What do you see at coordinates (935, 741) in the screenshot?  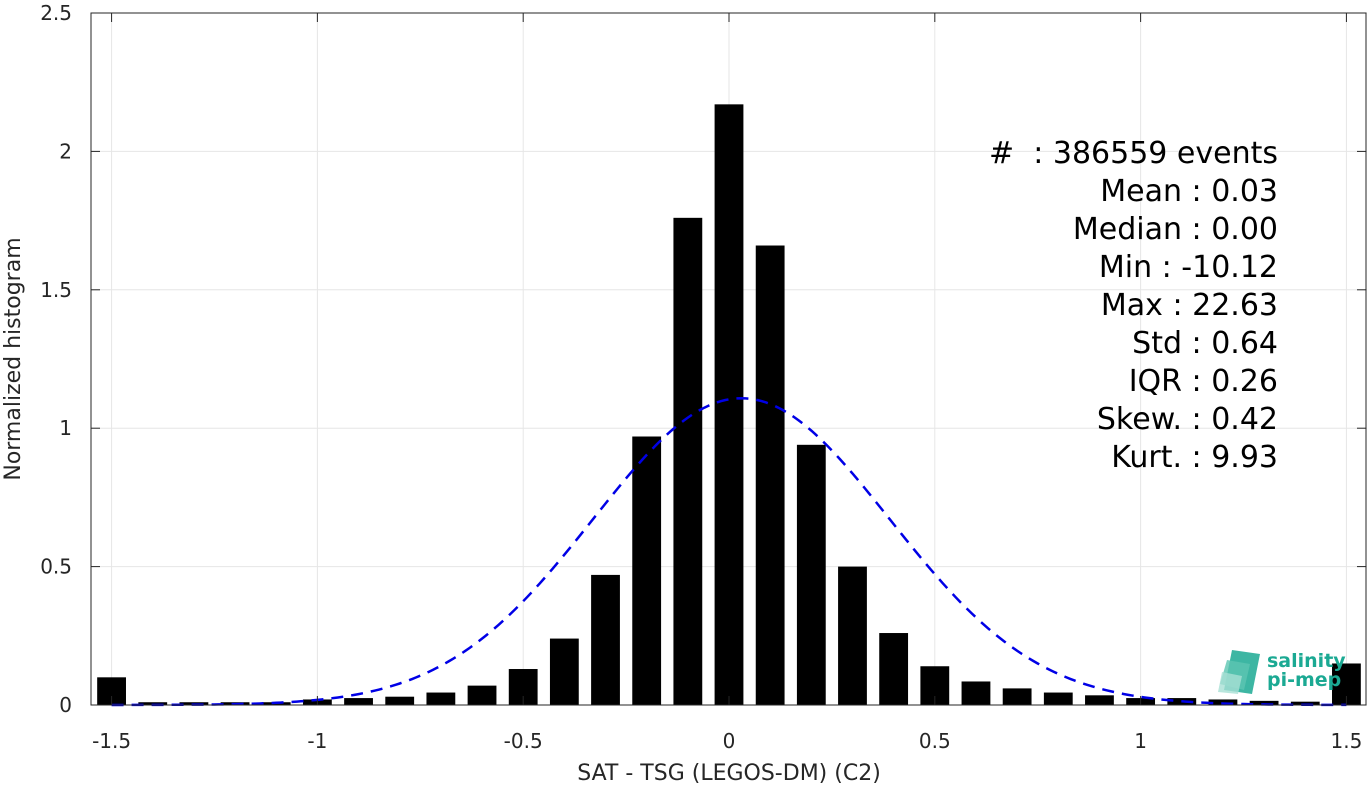 I see `x-tick-label: 0.5` at bounding box center [935, 741].